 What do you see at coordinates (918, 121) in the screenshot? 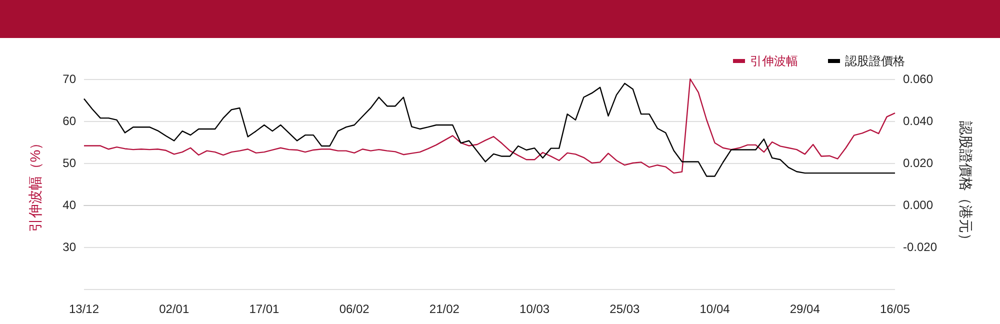
I see `y2-tick-label: 0.040` at bounding box center [918, 121].